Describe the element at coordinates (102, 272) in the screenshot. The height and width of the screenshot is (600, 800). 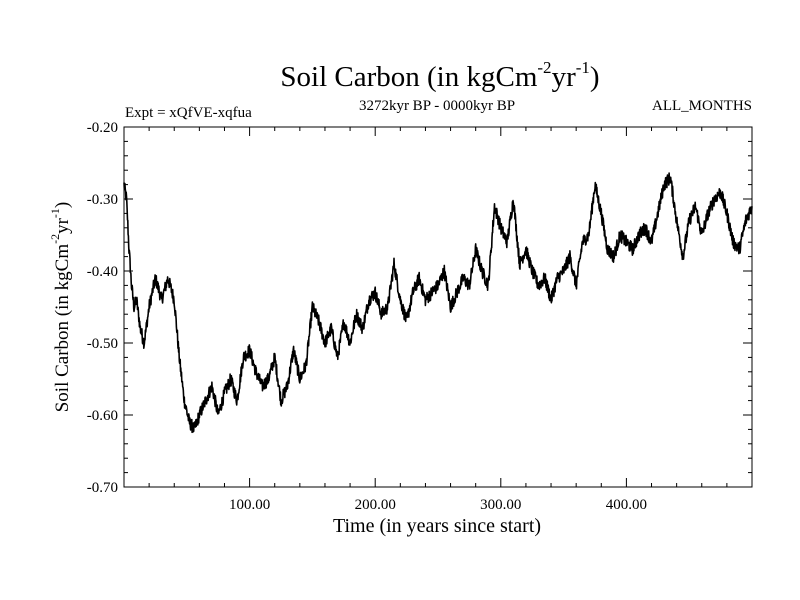
I see `y-tick-label: -0.40` at that location.